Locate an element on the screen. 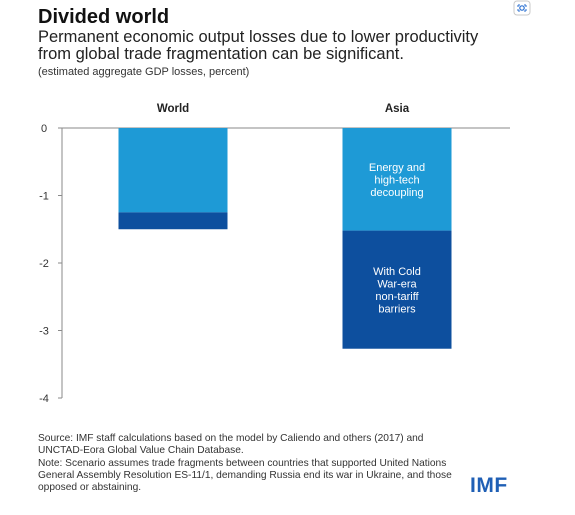 The height and width of the screenshot is (515, 575). series-annotation: Energy and high-tech decoupling is located at coordinates (397, 180).